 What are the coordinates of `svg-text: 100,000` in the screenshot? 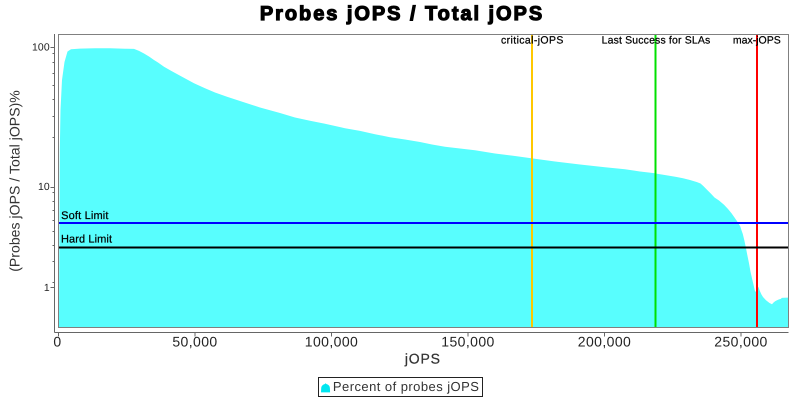 It's located at (331, 342).